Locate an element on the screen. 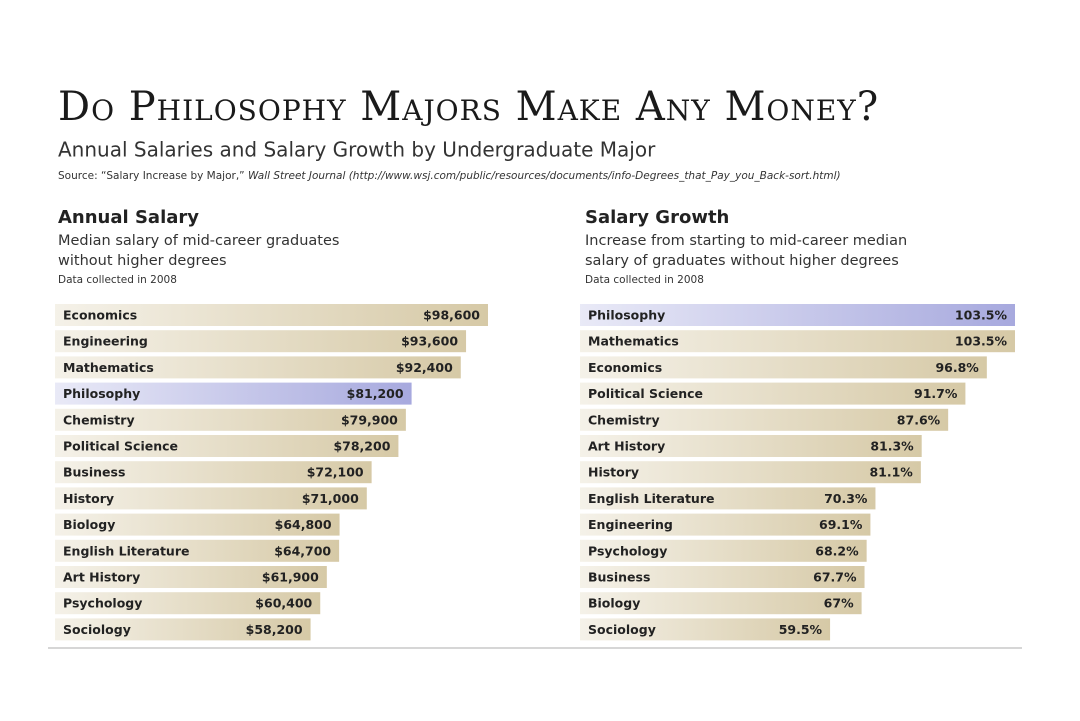 This screenshot has height=721, width=1080. value-label: 91.7% is located at coordinates (936, 393).